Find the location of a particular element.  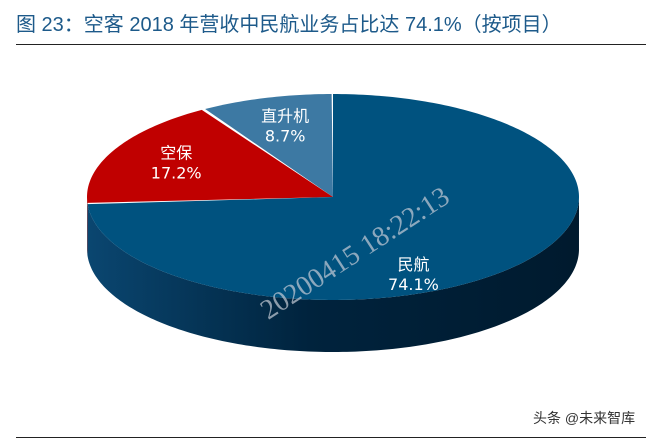

bottom-divider is located at coordinates (331, 437).